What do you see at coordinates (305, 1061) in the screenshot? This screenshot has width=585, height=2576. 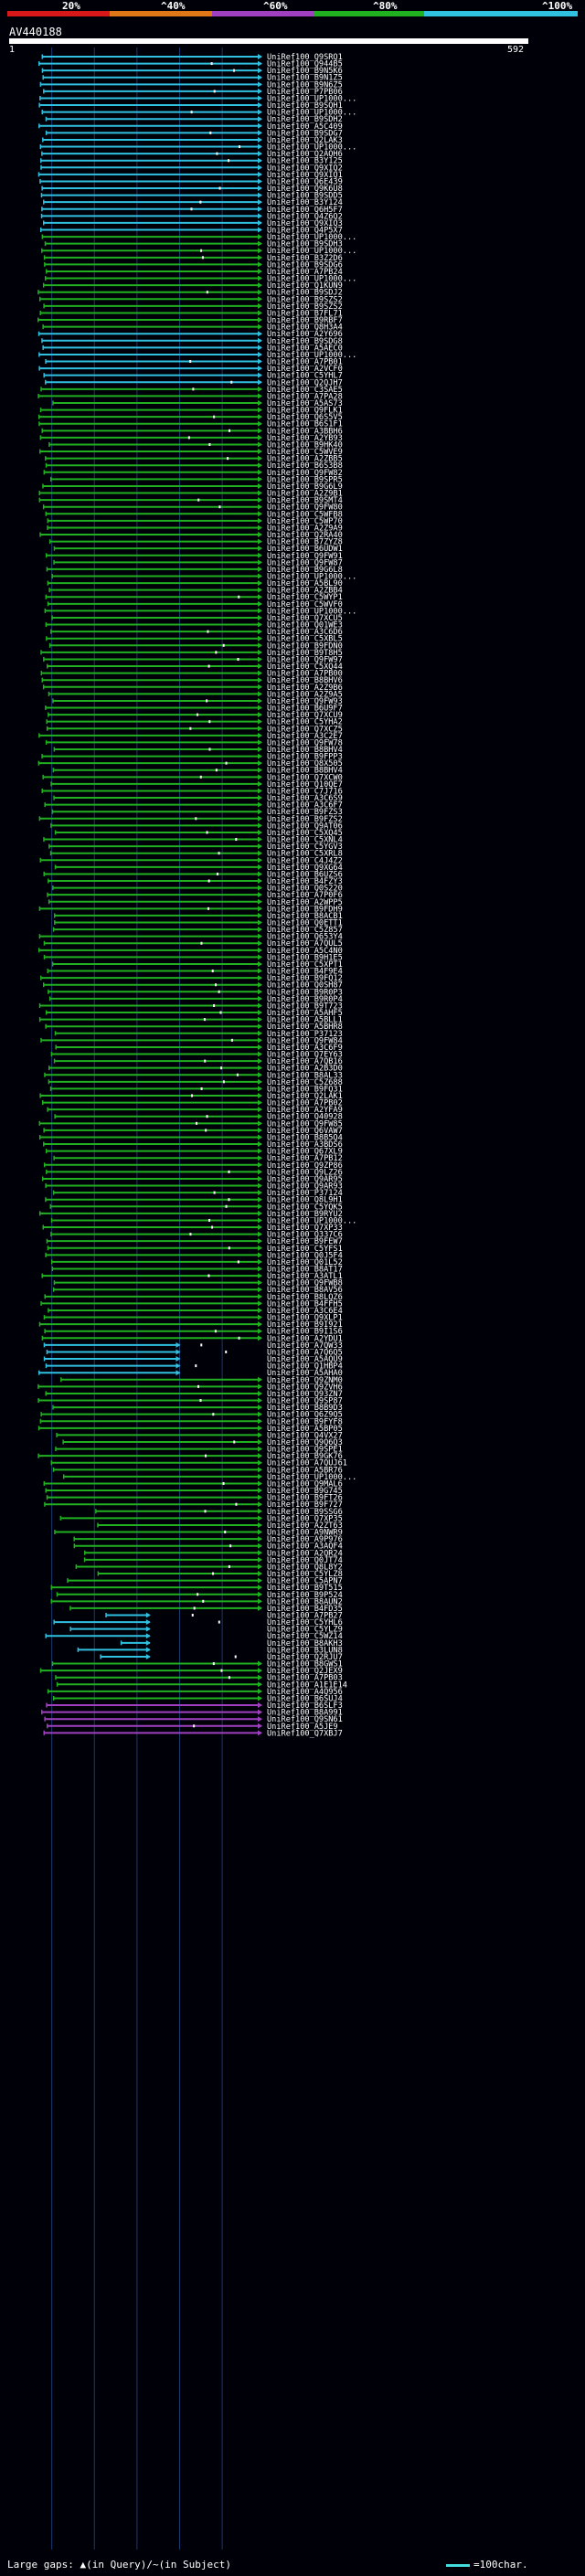 I see `subject-label: UniRef100_A7QB16` at bounding box center [305, 1061].